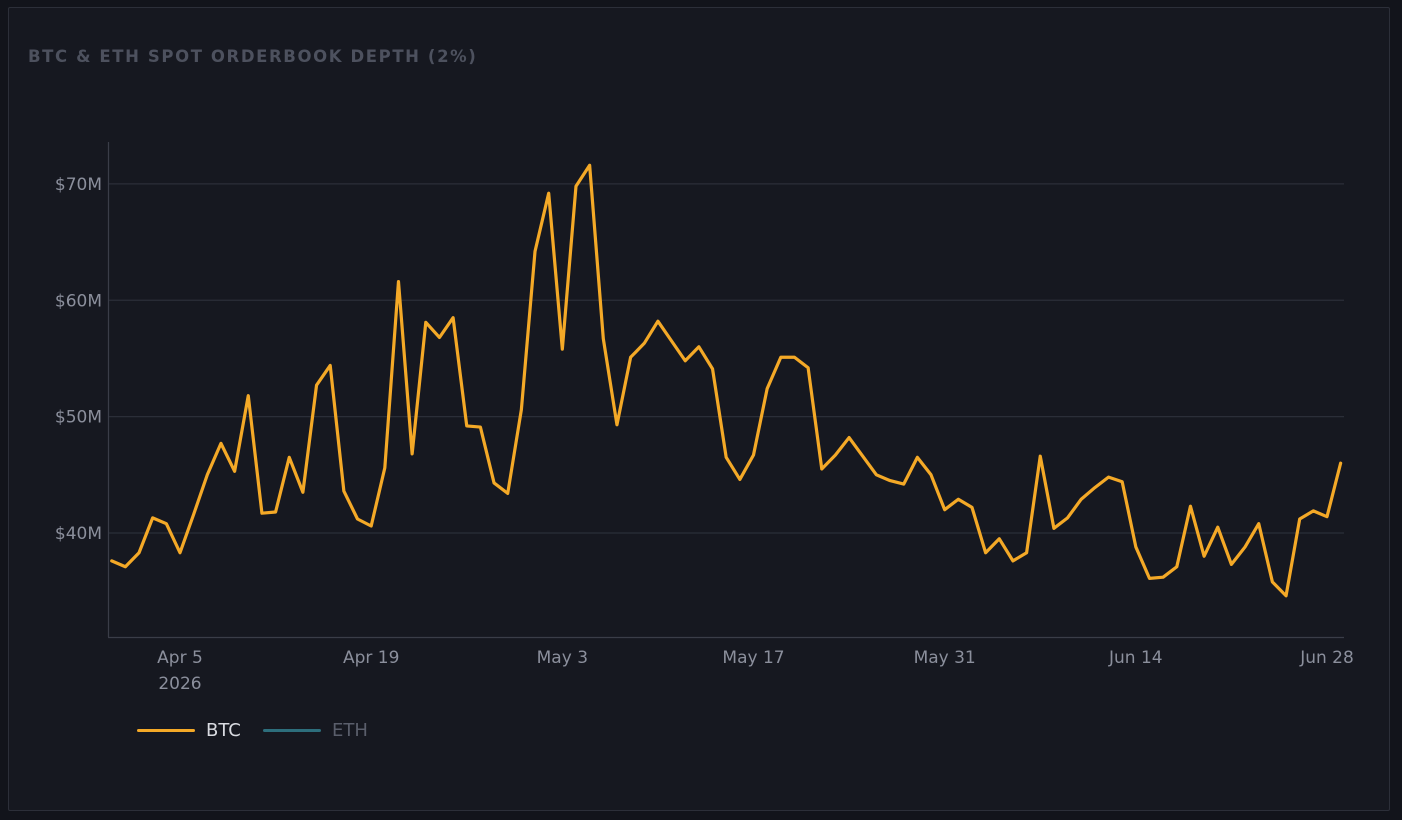  Describe the element at coordinates (180, 658) in the screenshot. I see `x-tick-label: Apr 5` at that location.